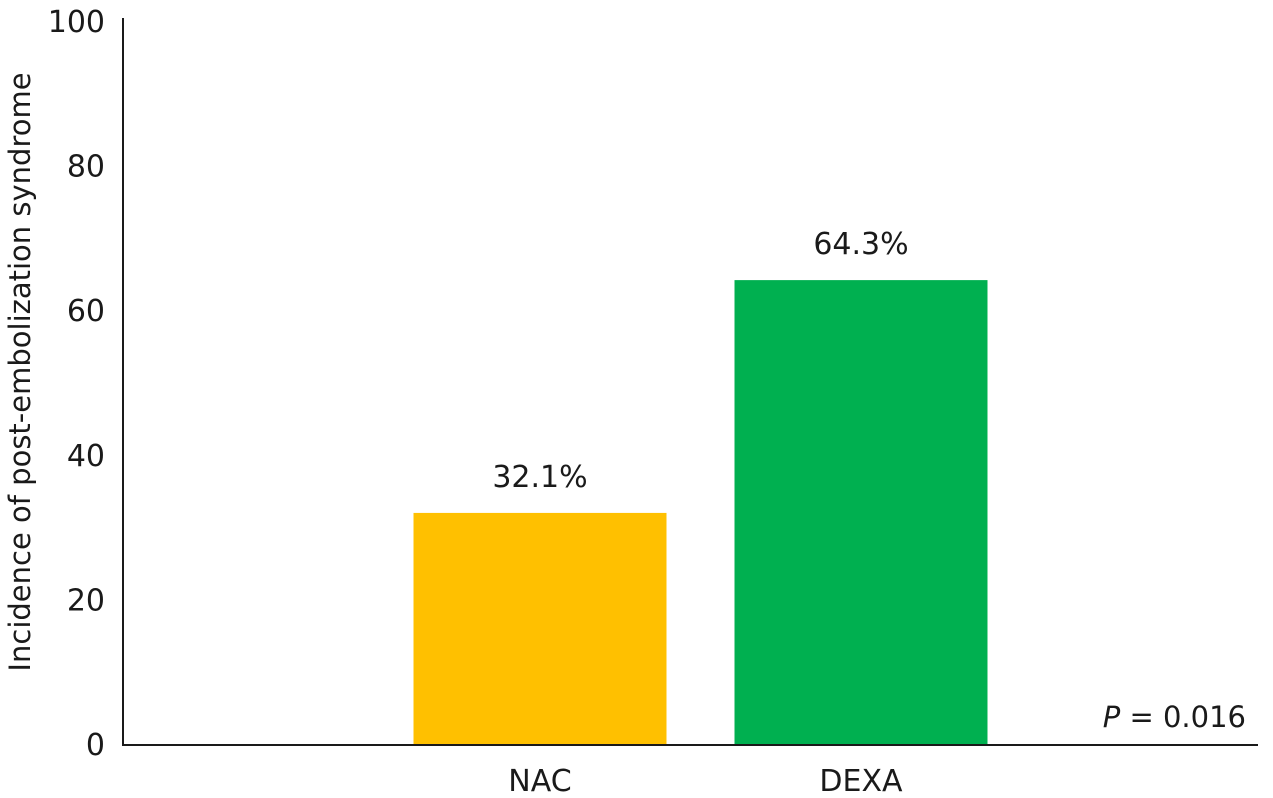 The image size is (1273, 798). Describe the element at coordinates (86, 311) in the screenshot. I see `y-tick-label: 60` at that location.